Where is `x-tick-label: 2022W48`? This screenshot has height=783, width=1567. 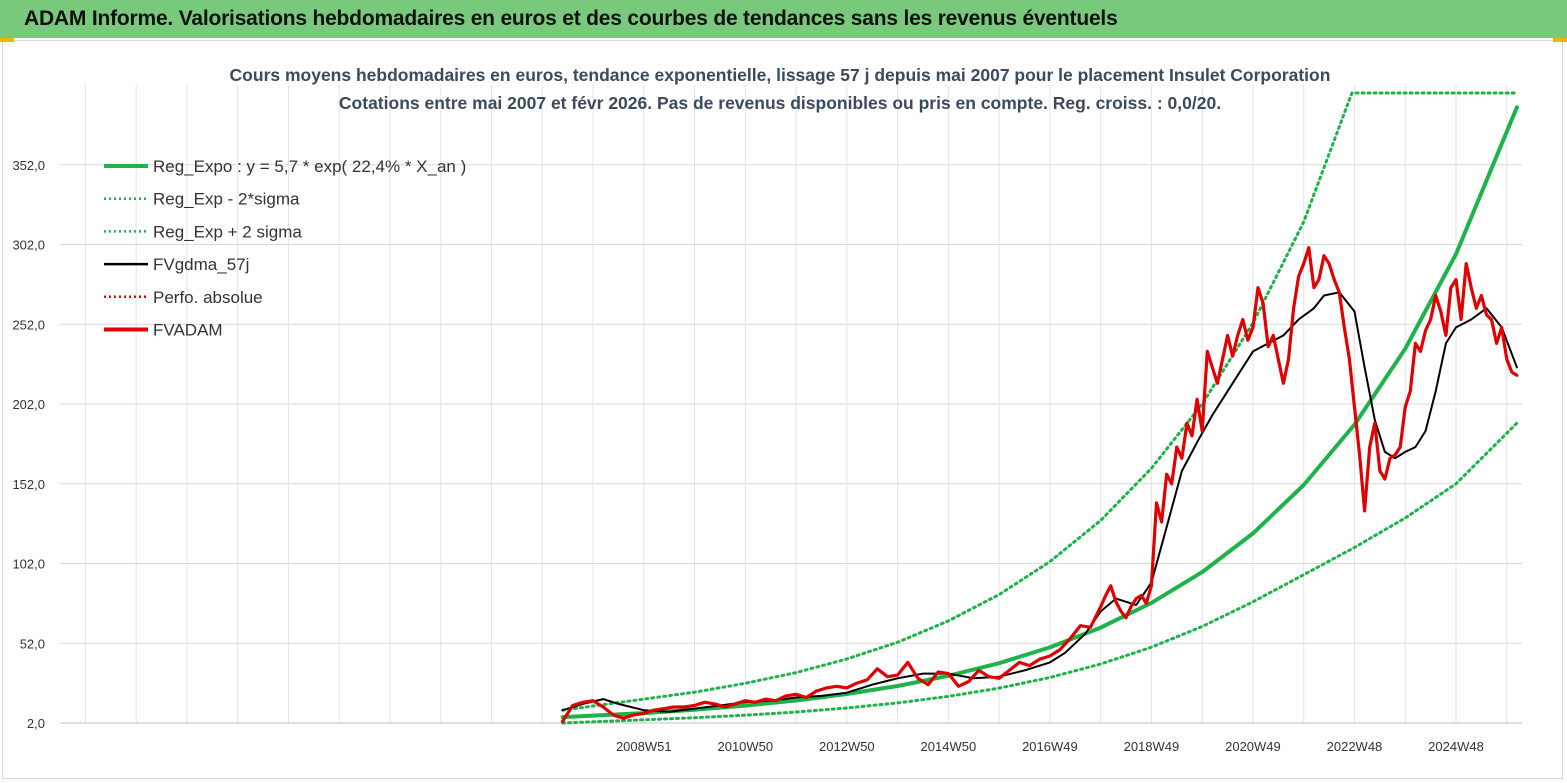 x-tick-label: 2022W48 is located at coordinates (1355, 746).